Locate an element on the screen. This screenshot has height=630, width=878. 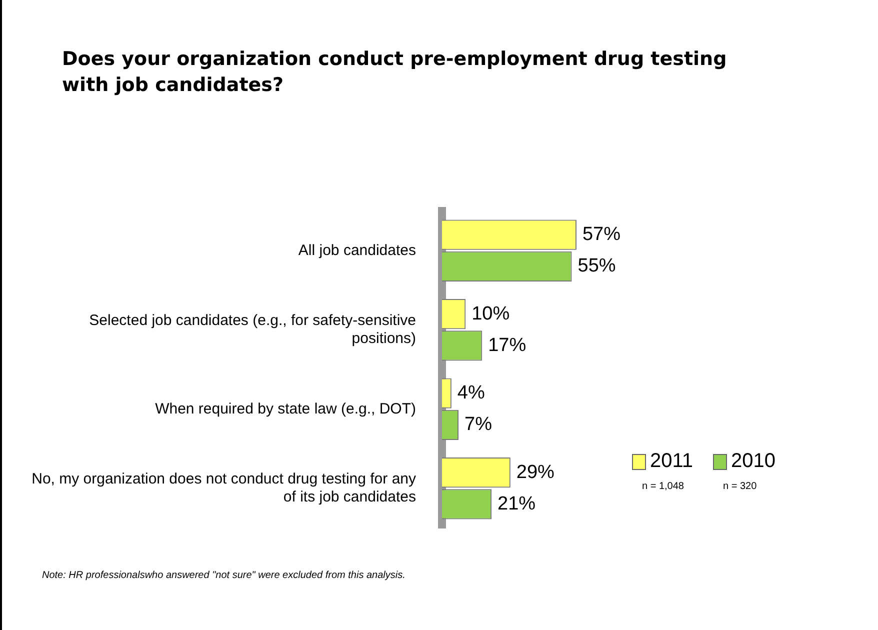
text: Note: HR professionalswho answered "not sure" were excluded from this analysis. is located at coordinates (224, 575).